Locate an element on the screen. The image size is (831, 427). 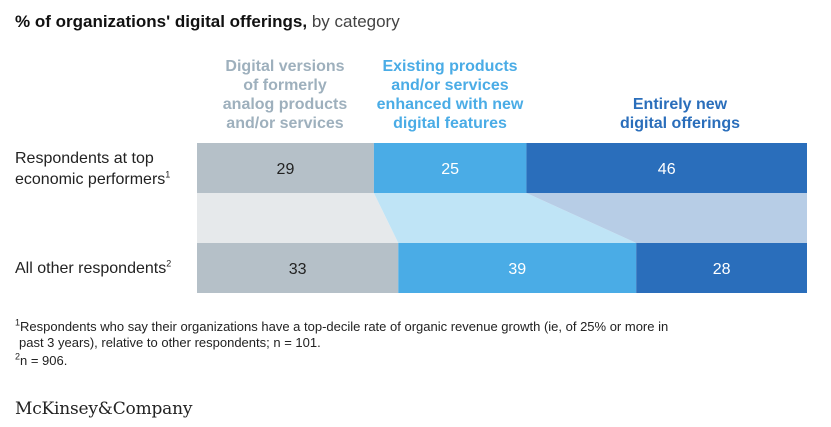
footnote-2: 2n = 906. is located at coordinates (41, 360).